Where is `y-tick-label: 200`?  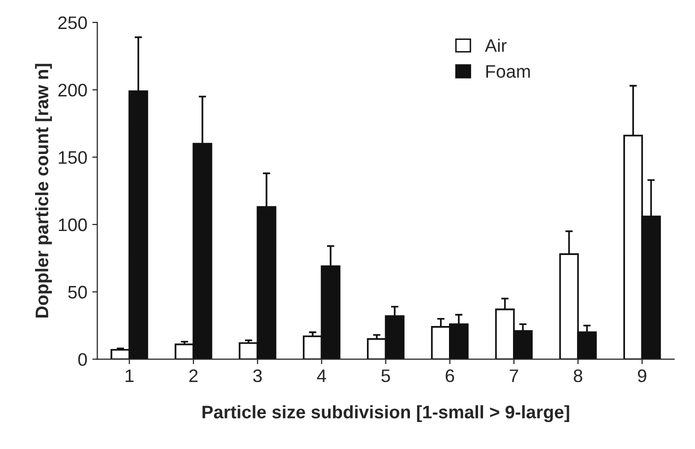 y-tick-label: 200 is located at coordinates (72, 90).